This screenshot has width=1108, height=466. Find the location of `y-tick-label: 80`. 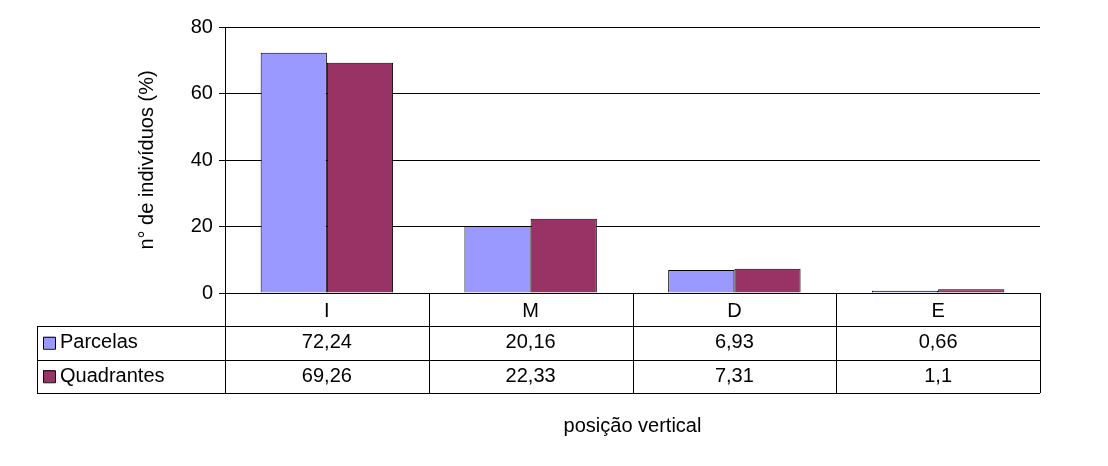

y-tick-label: 80 is located at coordinates (201, 25).